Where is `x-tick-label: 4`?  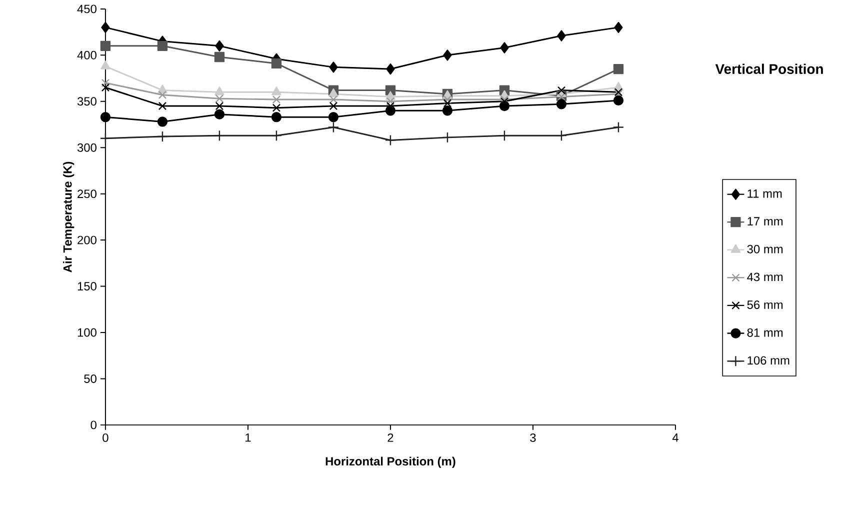
x-tick-label: 4 is located at coordinates (675, 437).